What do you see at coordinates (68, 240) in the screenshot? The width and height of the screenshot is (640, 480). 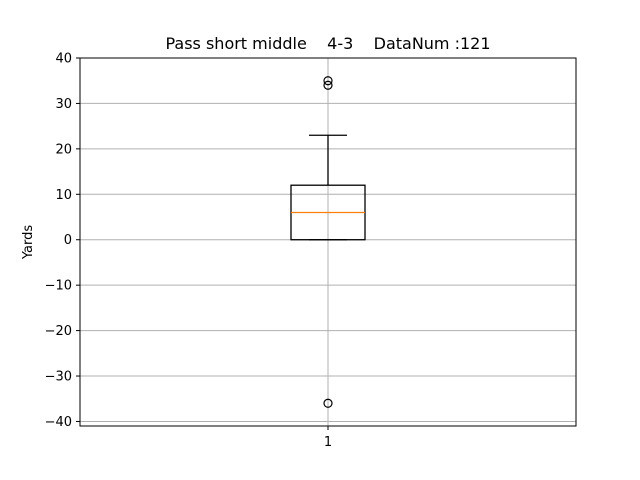 I see `y-tick-label: 0` at bounding box center [68, 240].